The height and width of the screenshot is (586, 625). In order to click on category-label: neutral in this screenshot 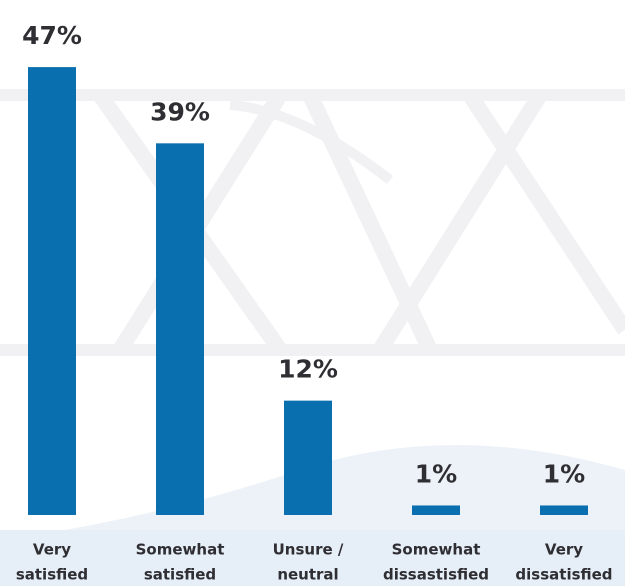, I will do `click(307, 575)`.